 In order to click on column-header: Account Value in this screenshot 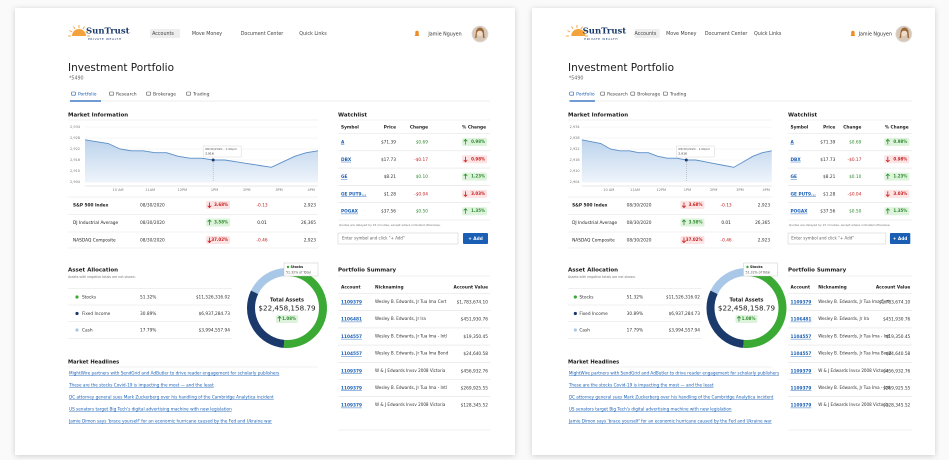, I will do `click(893, 288)`.